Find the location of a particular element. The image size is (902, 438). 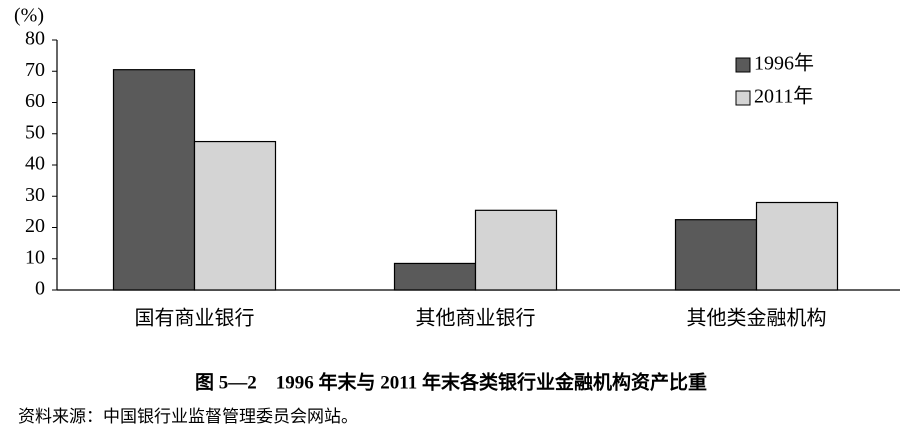

y-tick-label: 80 is located at coordinates (35, 39).